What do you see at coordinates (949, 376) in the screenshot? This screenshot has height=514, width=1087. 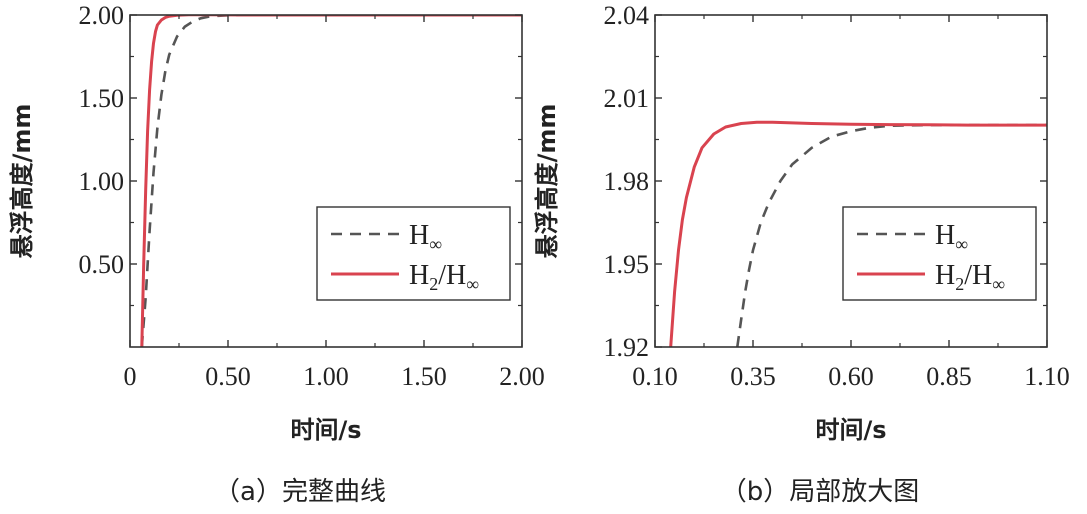 I see `x-tick-label: 0.85` at bounding box center [949, 376].